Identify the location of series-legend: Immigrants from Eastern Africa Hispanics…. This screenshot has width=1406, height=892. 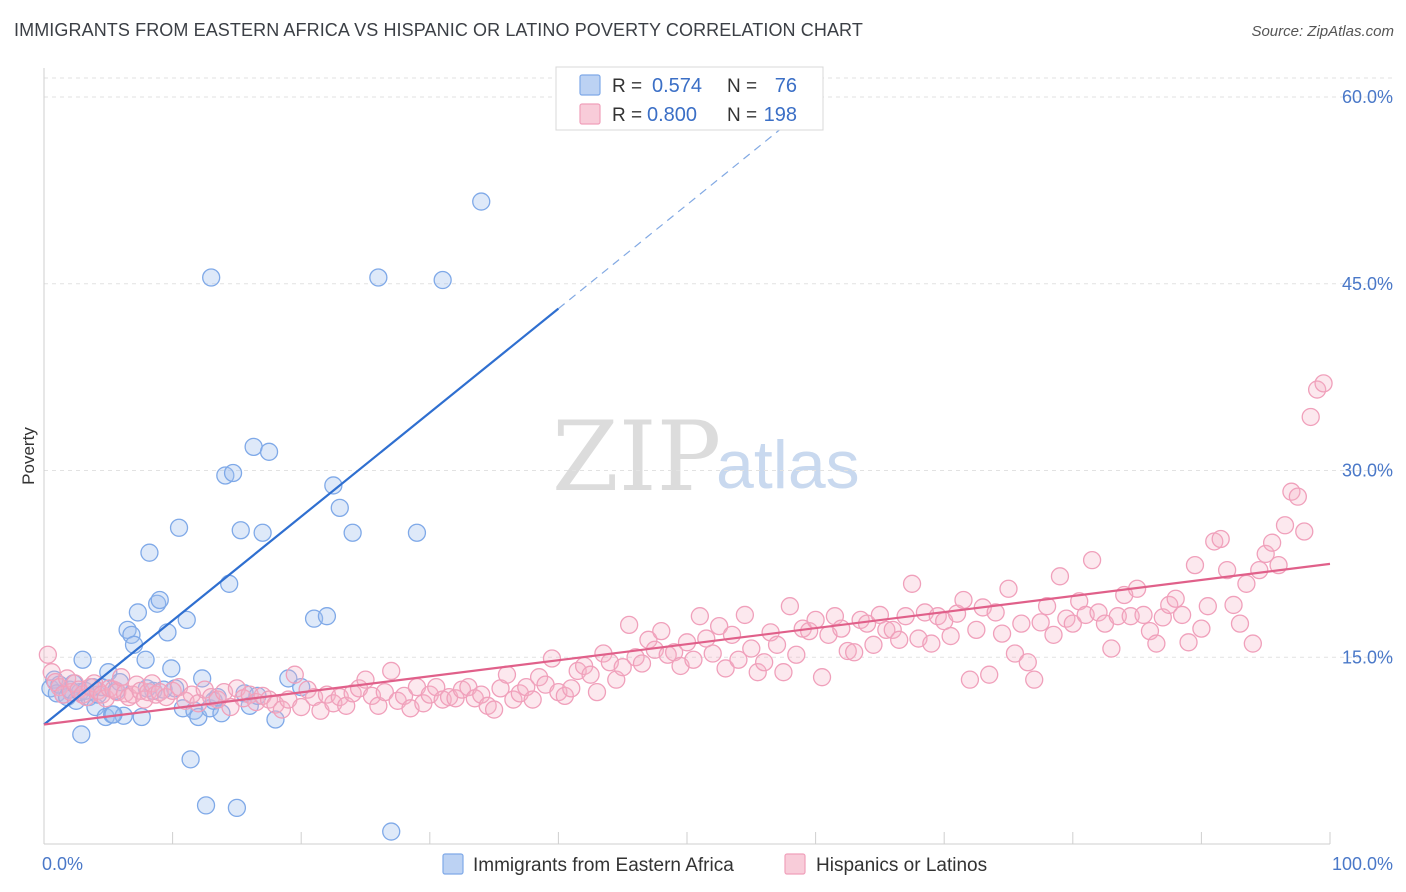
(714, 864).